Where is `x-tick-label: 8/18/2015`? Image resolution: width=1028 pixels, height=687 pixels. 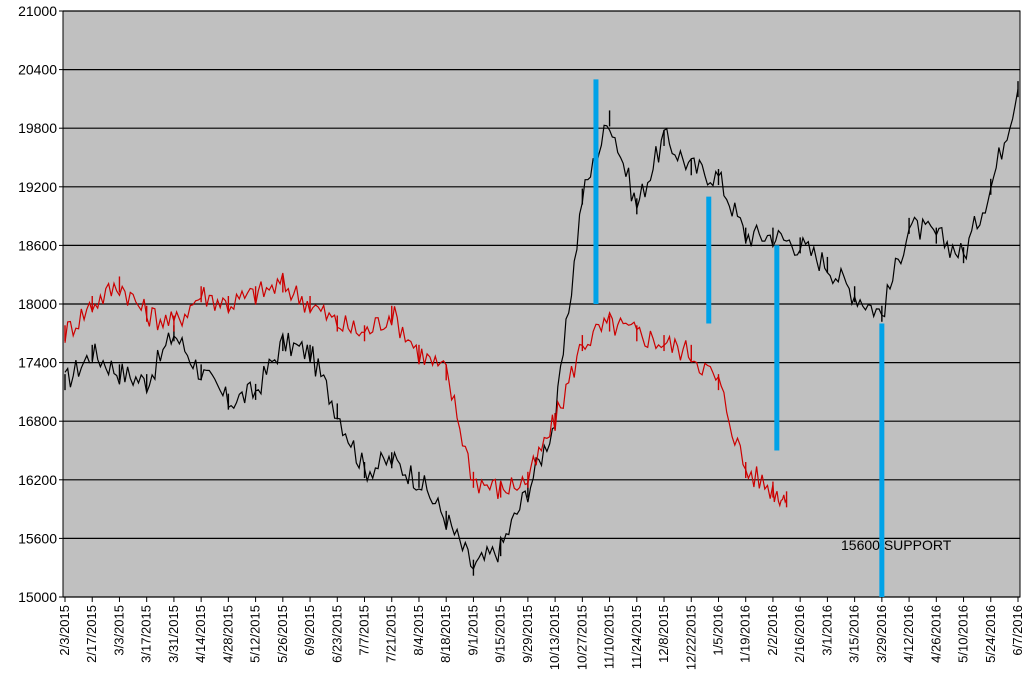
x-tick-label: 8/18/2015 is located at coordinates (445, 634).